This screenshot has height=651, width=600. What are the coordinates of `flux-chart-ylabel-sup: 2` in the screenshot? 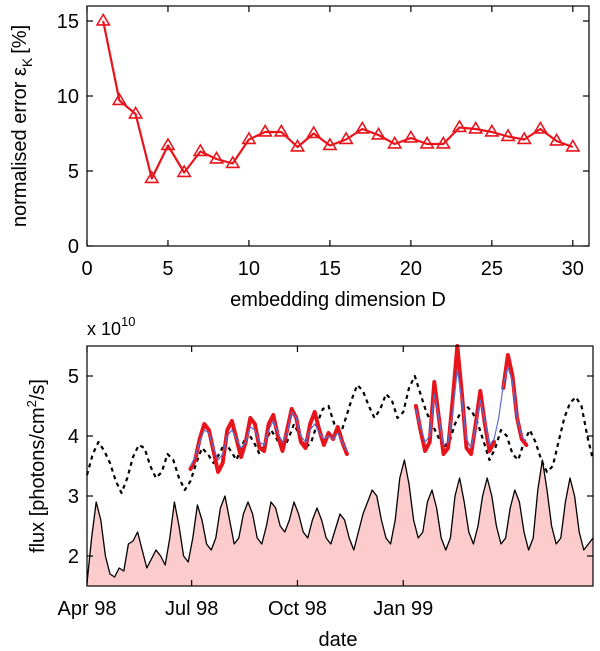 It's located at (31, 403).